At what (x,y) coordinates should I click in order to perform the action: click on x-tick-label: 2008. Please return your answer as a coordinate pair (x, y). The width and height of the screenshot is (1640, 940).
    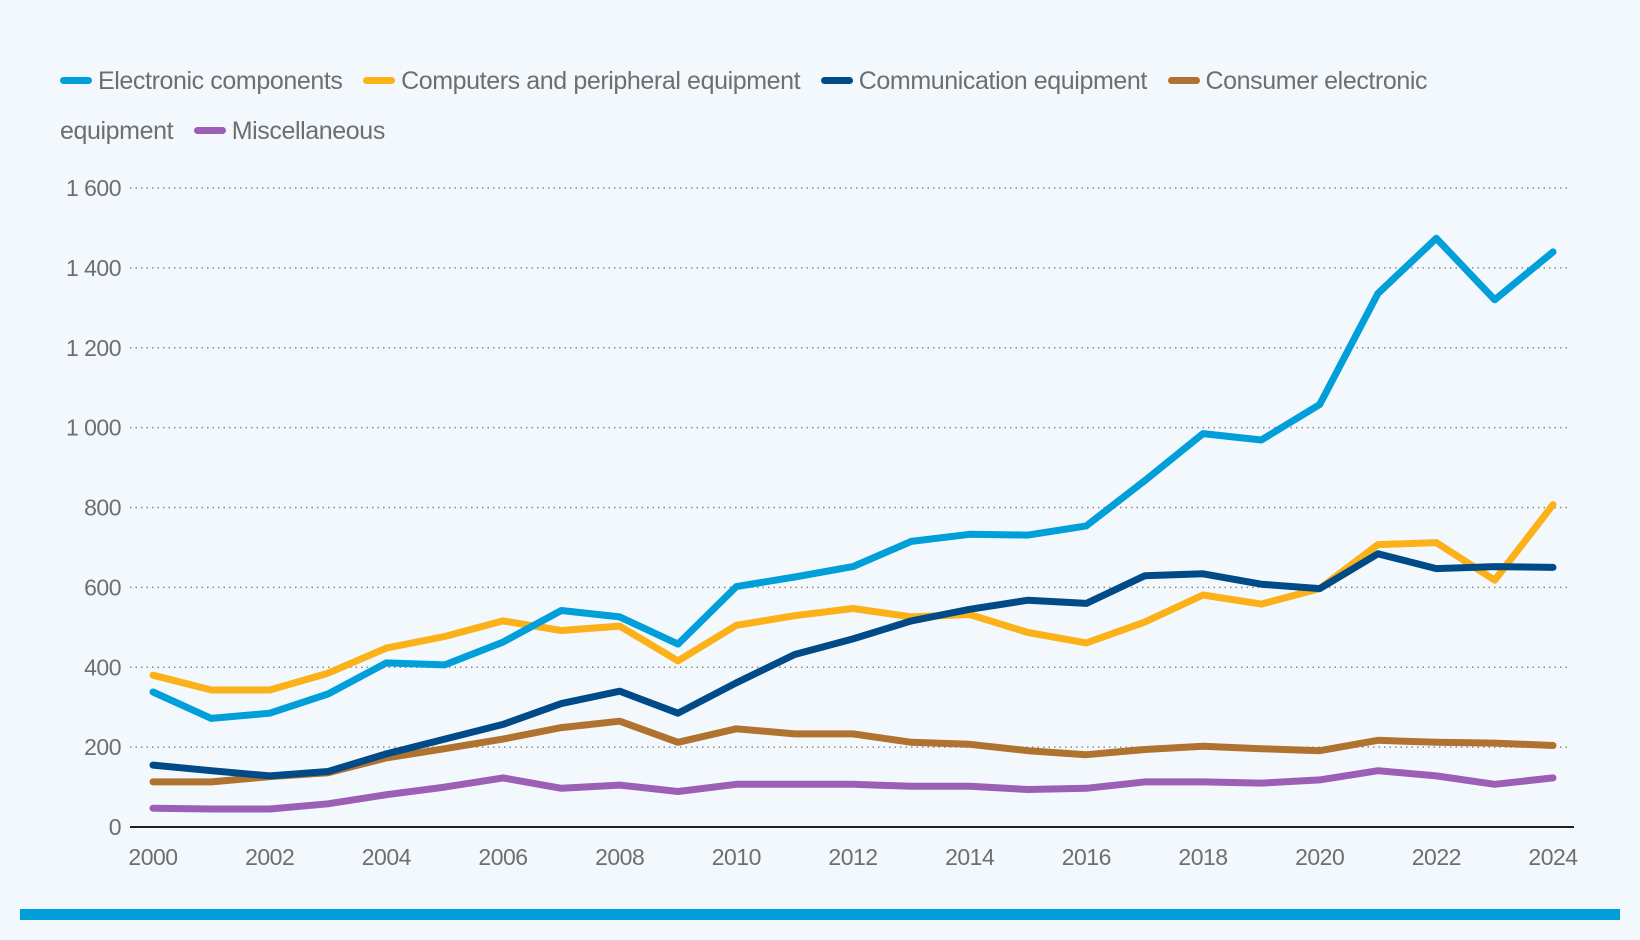
    Looking at the image, I should click on (619, 857).